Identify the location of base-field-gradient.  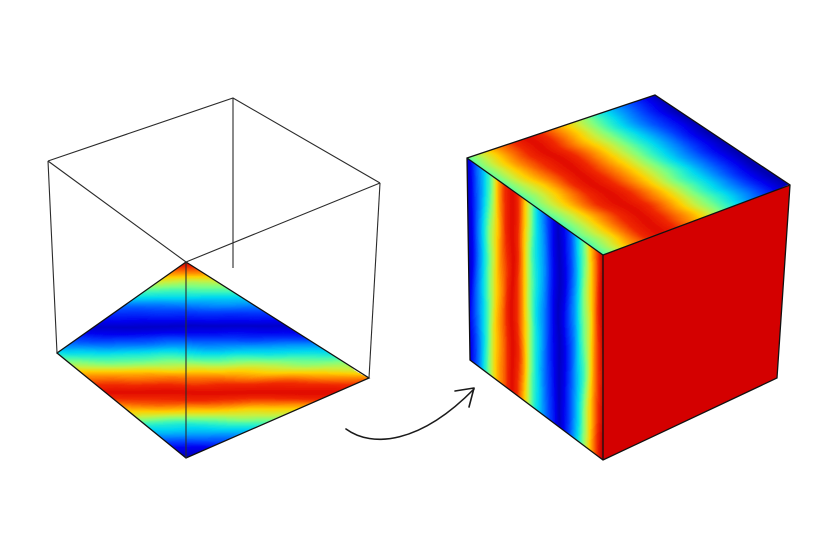
(213, 360).